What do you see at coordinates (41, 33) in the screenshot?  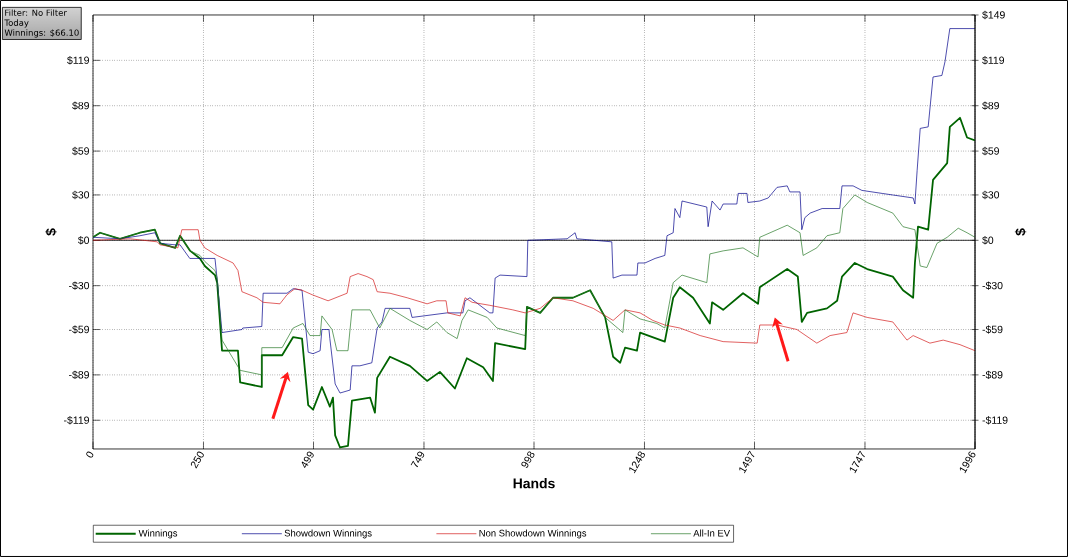 I see `text: Winnings: $66.10` at bounding box center [41, 33].